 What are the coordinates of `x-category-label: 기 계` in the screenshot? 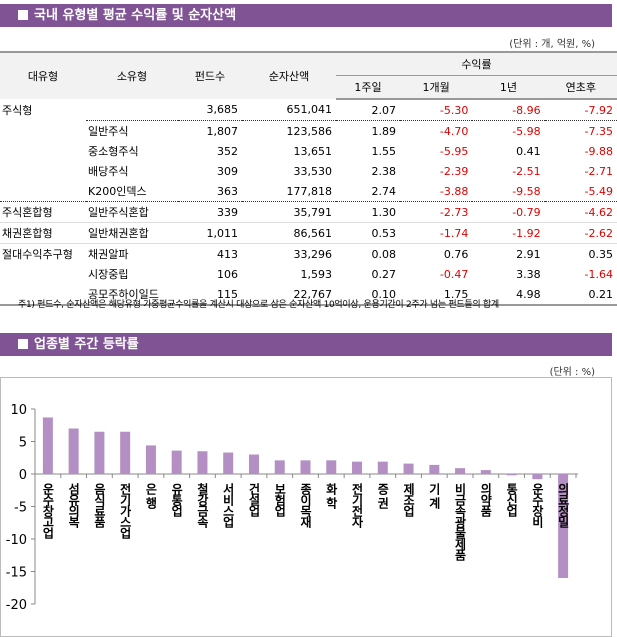 It's located at (434, 496).